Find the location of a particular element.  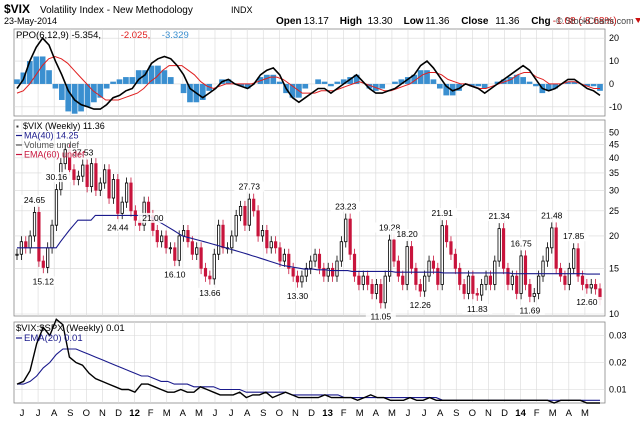

x-tick-label: 14 is located at coordinates (520, 413).